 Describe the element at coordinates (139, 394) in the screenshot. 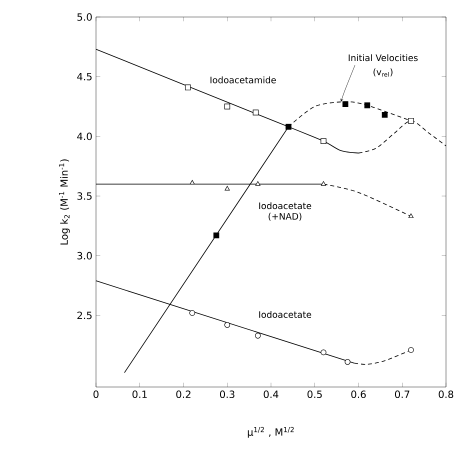

I see `x-tick-label: 0.1` at that location.